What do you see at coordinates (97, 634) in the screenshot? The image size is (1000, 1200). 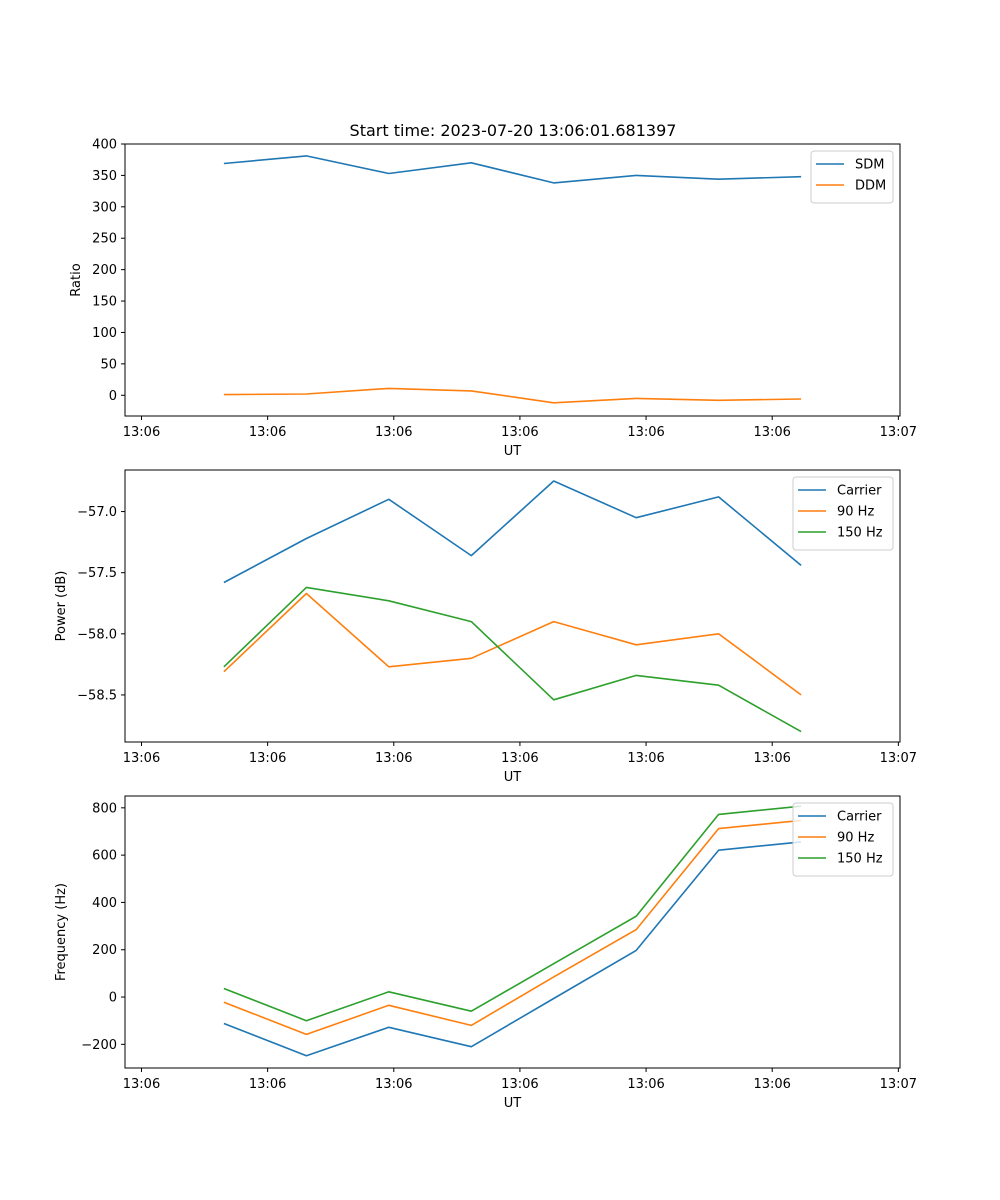 I see `y-tick-label: −58.0` at bounding box center [97, 634].